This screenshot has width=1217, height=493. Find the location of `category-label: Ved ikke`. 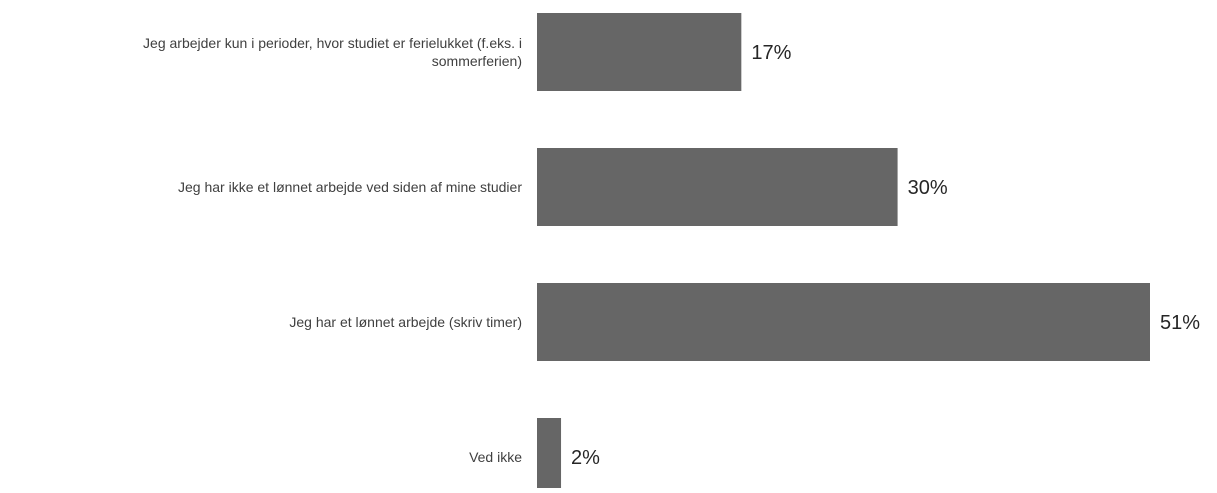

category-label: Ved ikke is located at coordinates (495, 457).